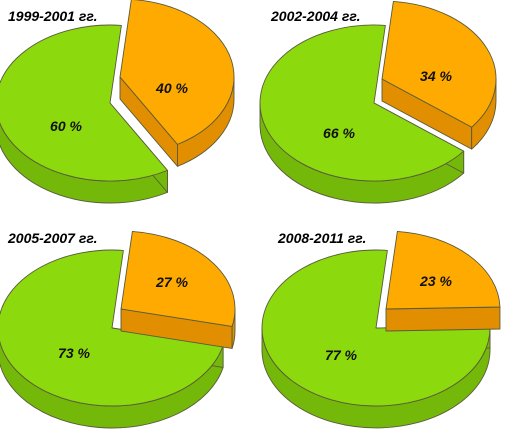 The width and height of the screenshot is (515, 443). Describe the element at coordinates (52, 238) in the screenshot. I see `pie-title-3: 2005-2007 гг.` at that location.